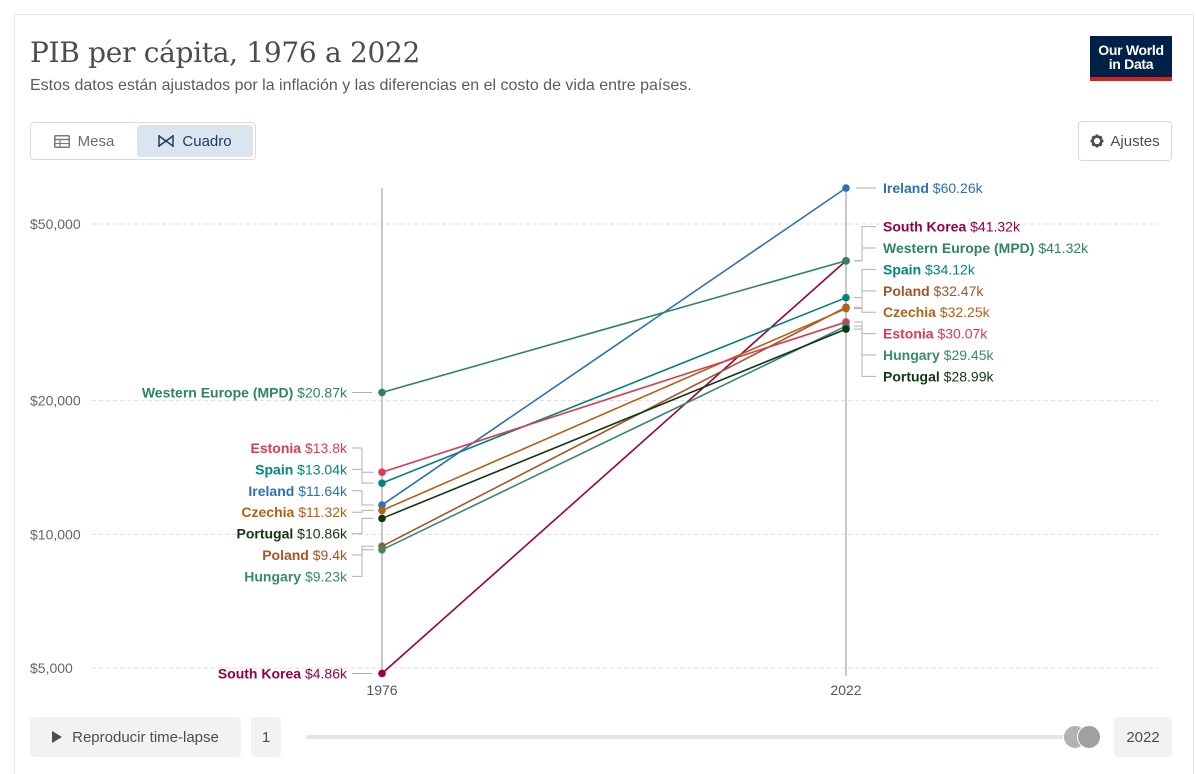  I want to click on y-tick-label: $20,000, so click(55, 401).